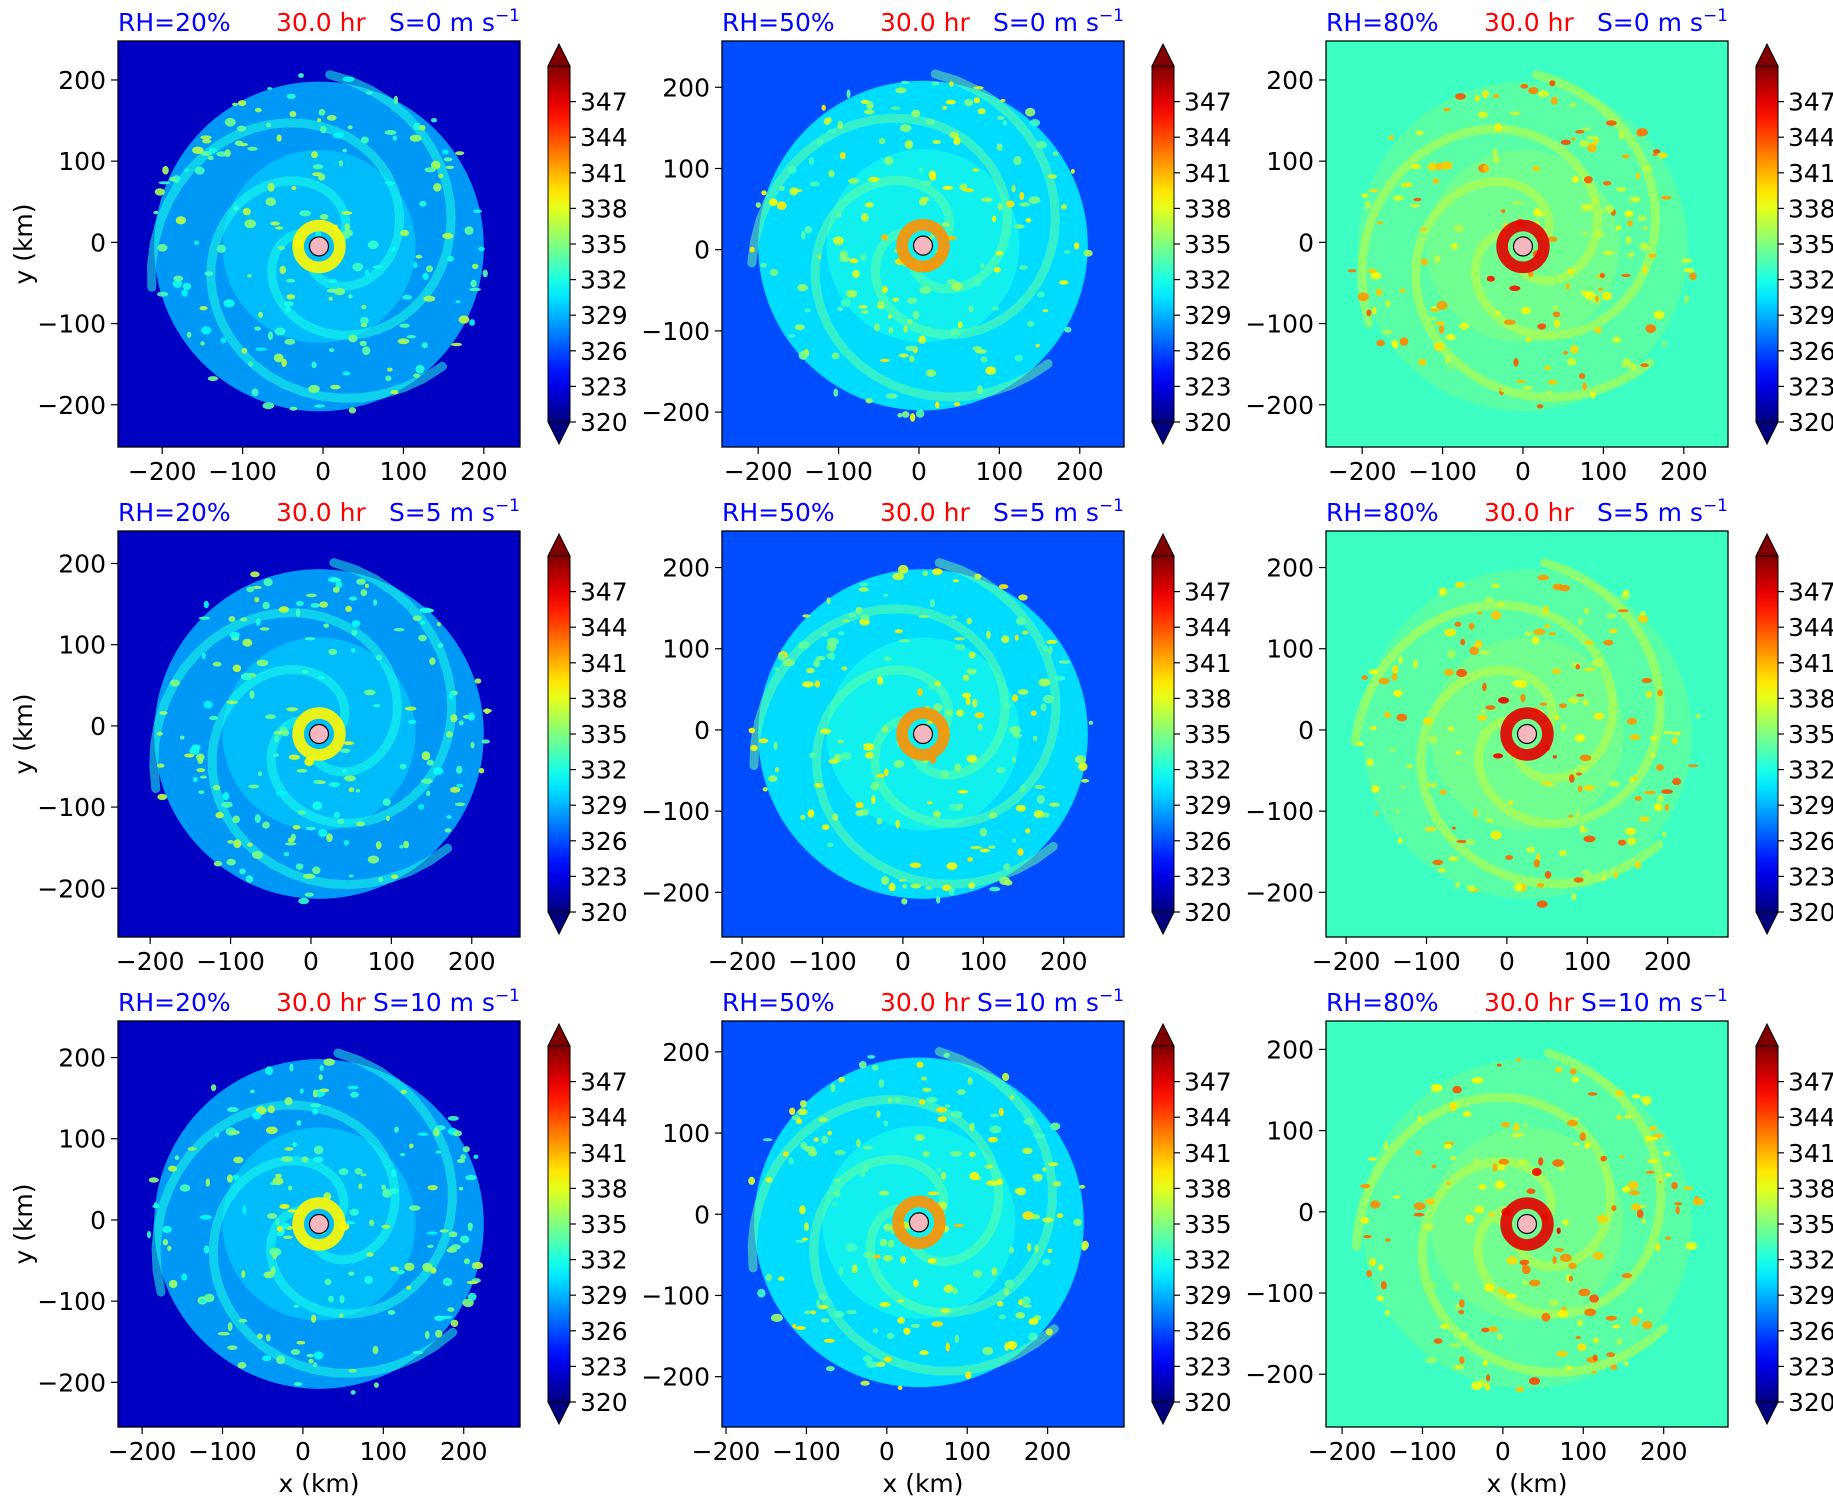 The image size is (1833, 1499). Describe the element at coordinates (758, 471) in the screenshot. I see `x-tick-label: −200` at that location.